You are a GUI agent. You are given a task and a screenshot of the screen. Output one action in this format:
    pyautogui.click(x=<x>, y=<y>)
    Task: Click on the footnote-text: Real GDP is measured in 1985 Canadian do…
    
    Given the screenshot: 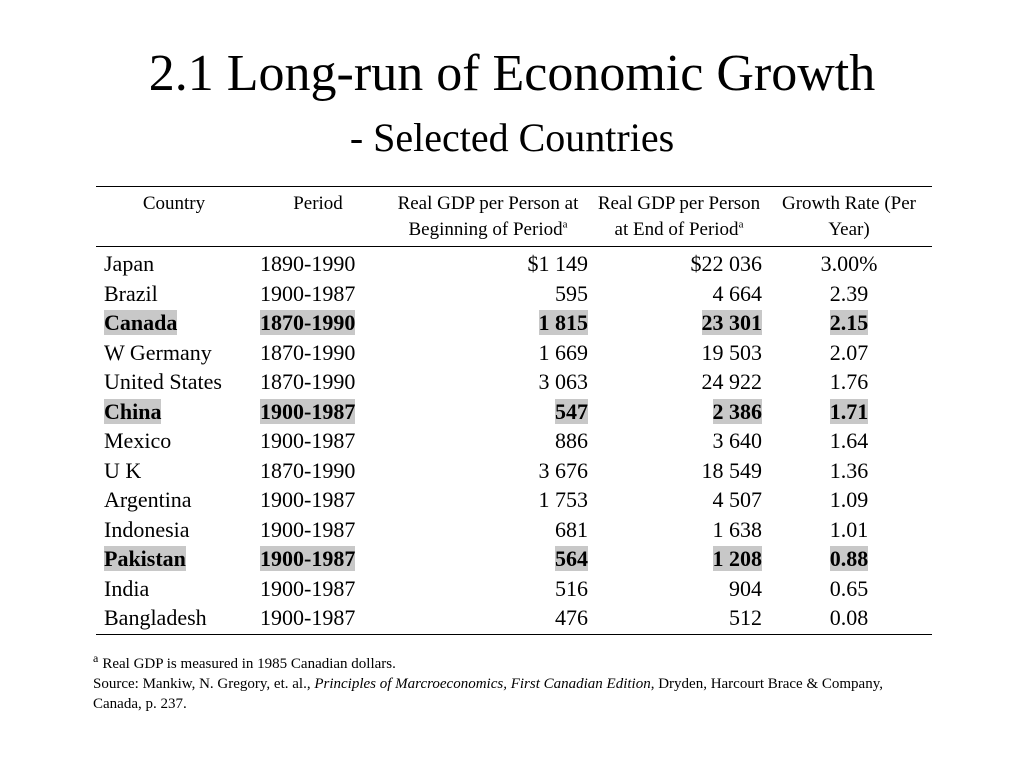 What is the action you would take?
    pyautogui.click(x=249, y=664)
    